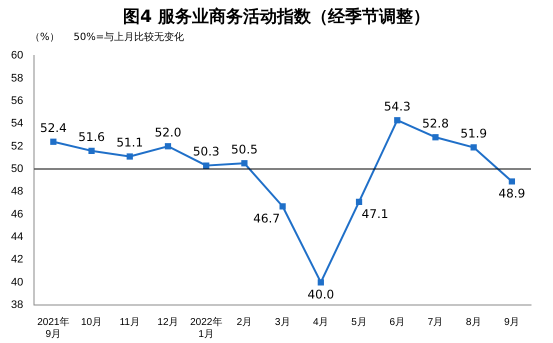 The height and width of the screenshot is (343, 553). Describe the element at coordinates (168, 322) in the screenshot. I see `x-tick-label: 12月` at that location.